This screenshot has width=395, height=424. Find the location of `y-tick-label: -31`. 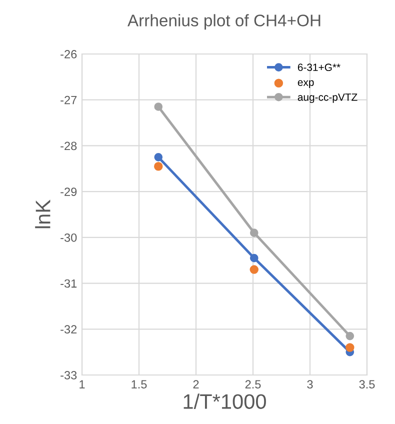

y-tick-label: -31 is located at coordinates (68, 283).